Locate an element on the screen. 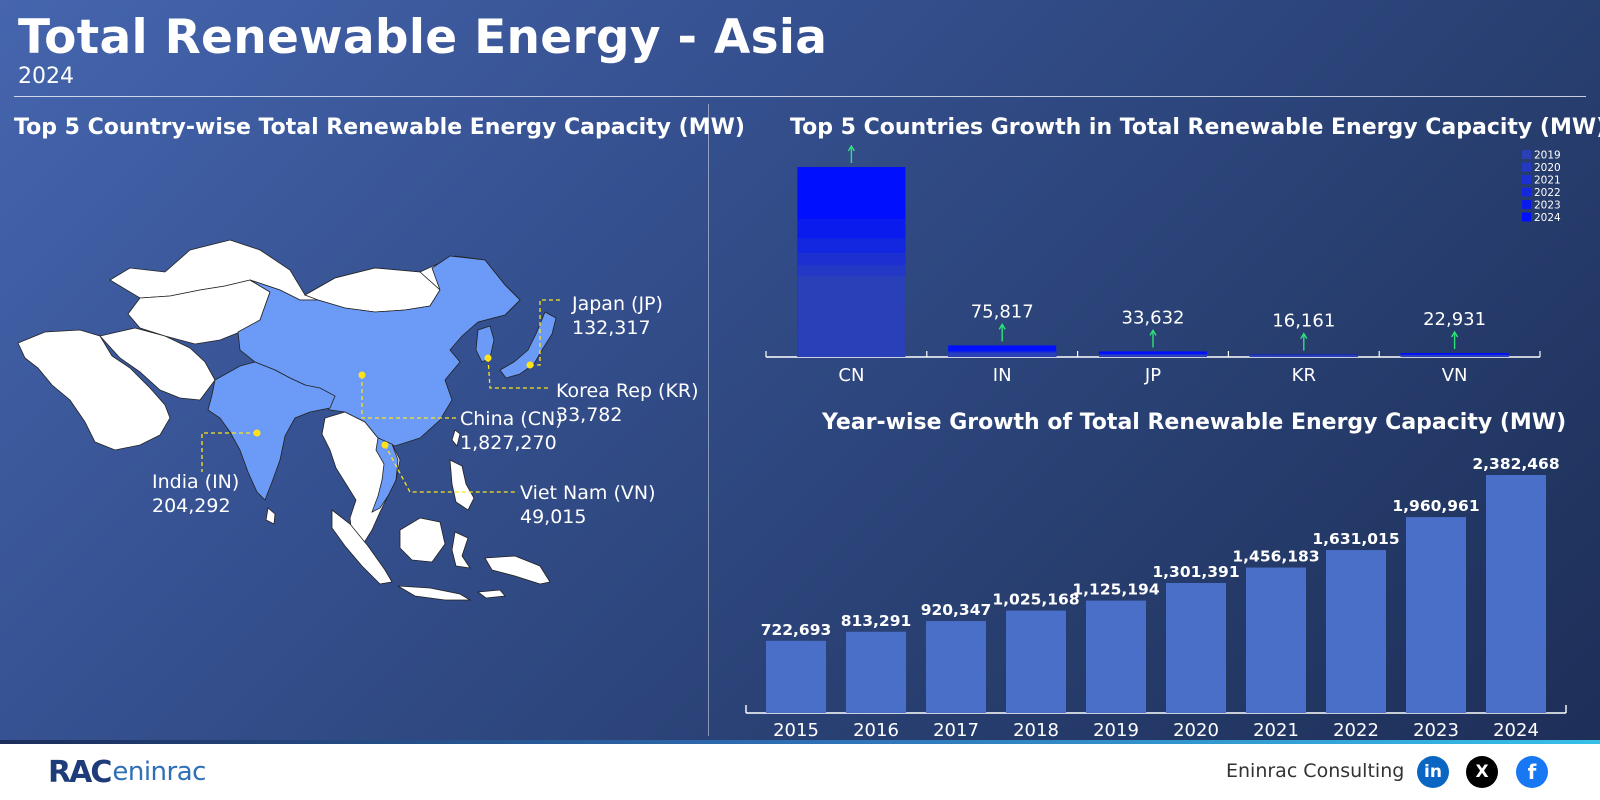 The height and width of the screenshot is (800, 1600). company-name: Eninrac Consulting is located at coordinates (1315, 771).